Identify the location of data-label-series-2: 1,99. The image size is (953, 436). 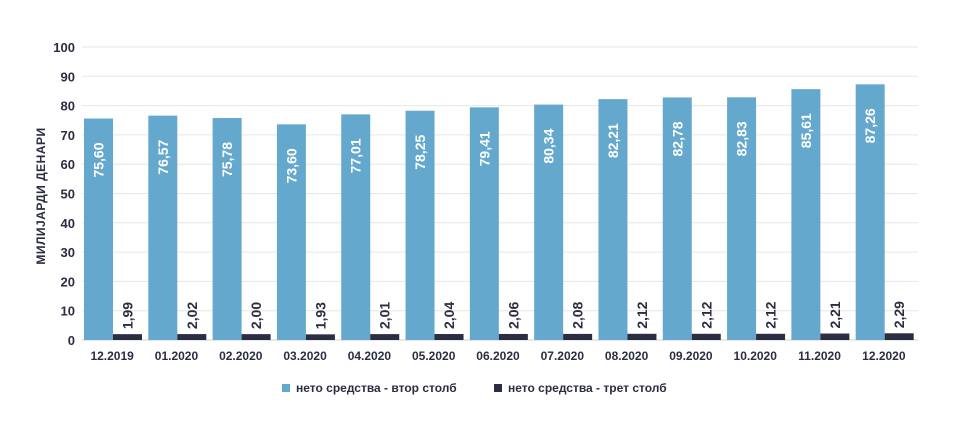
(128, 315).